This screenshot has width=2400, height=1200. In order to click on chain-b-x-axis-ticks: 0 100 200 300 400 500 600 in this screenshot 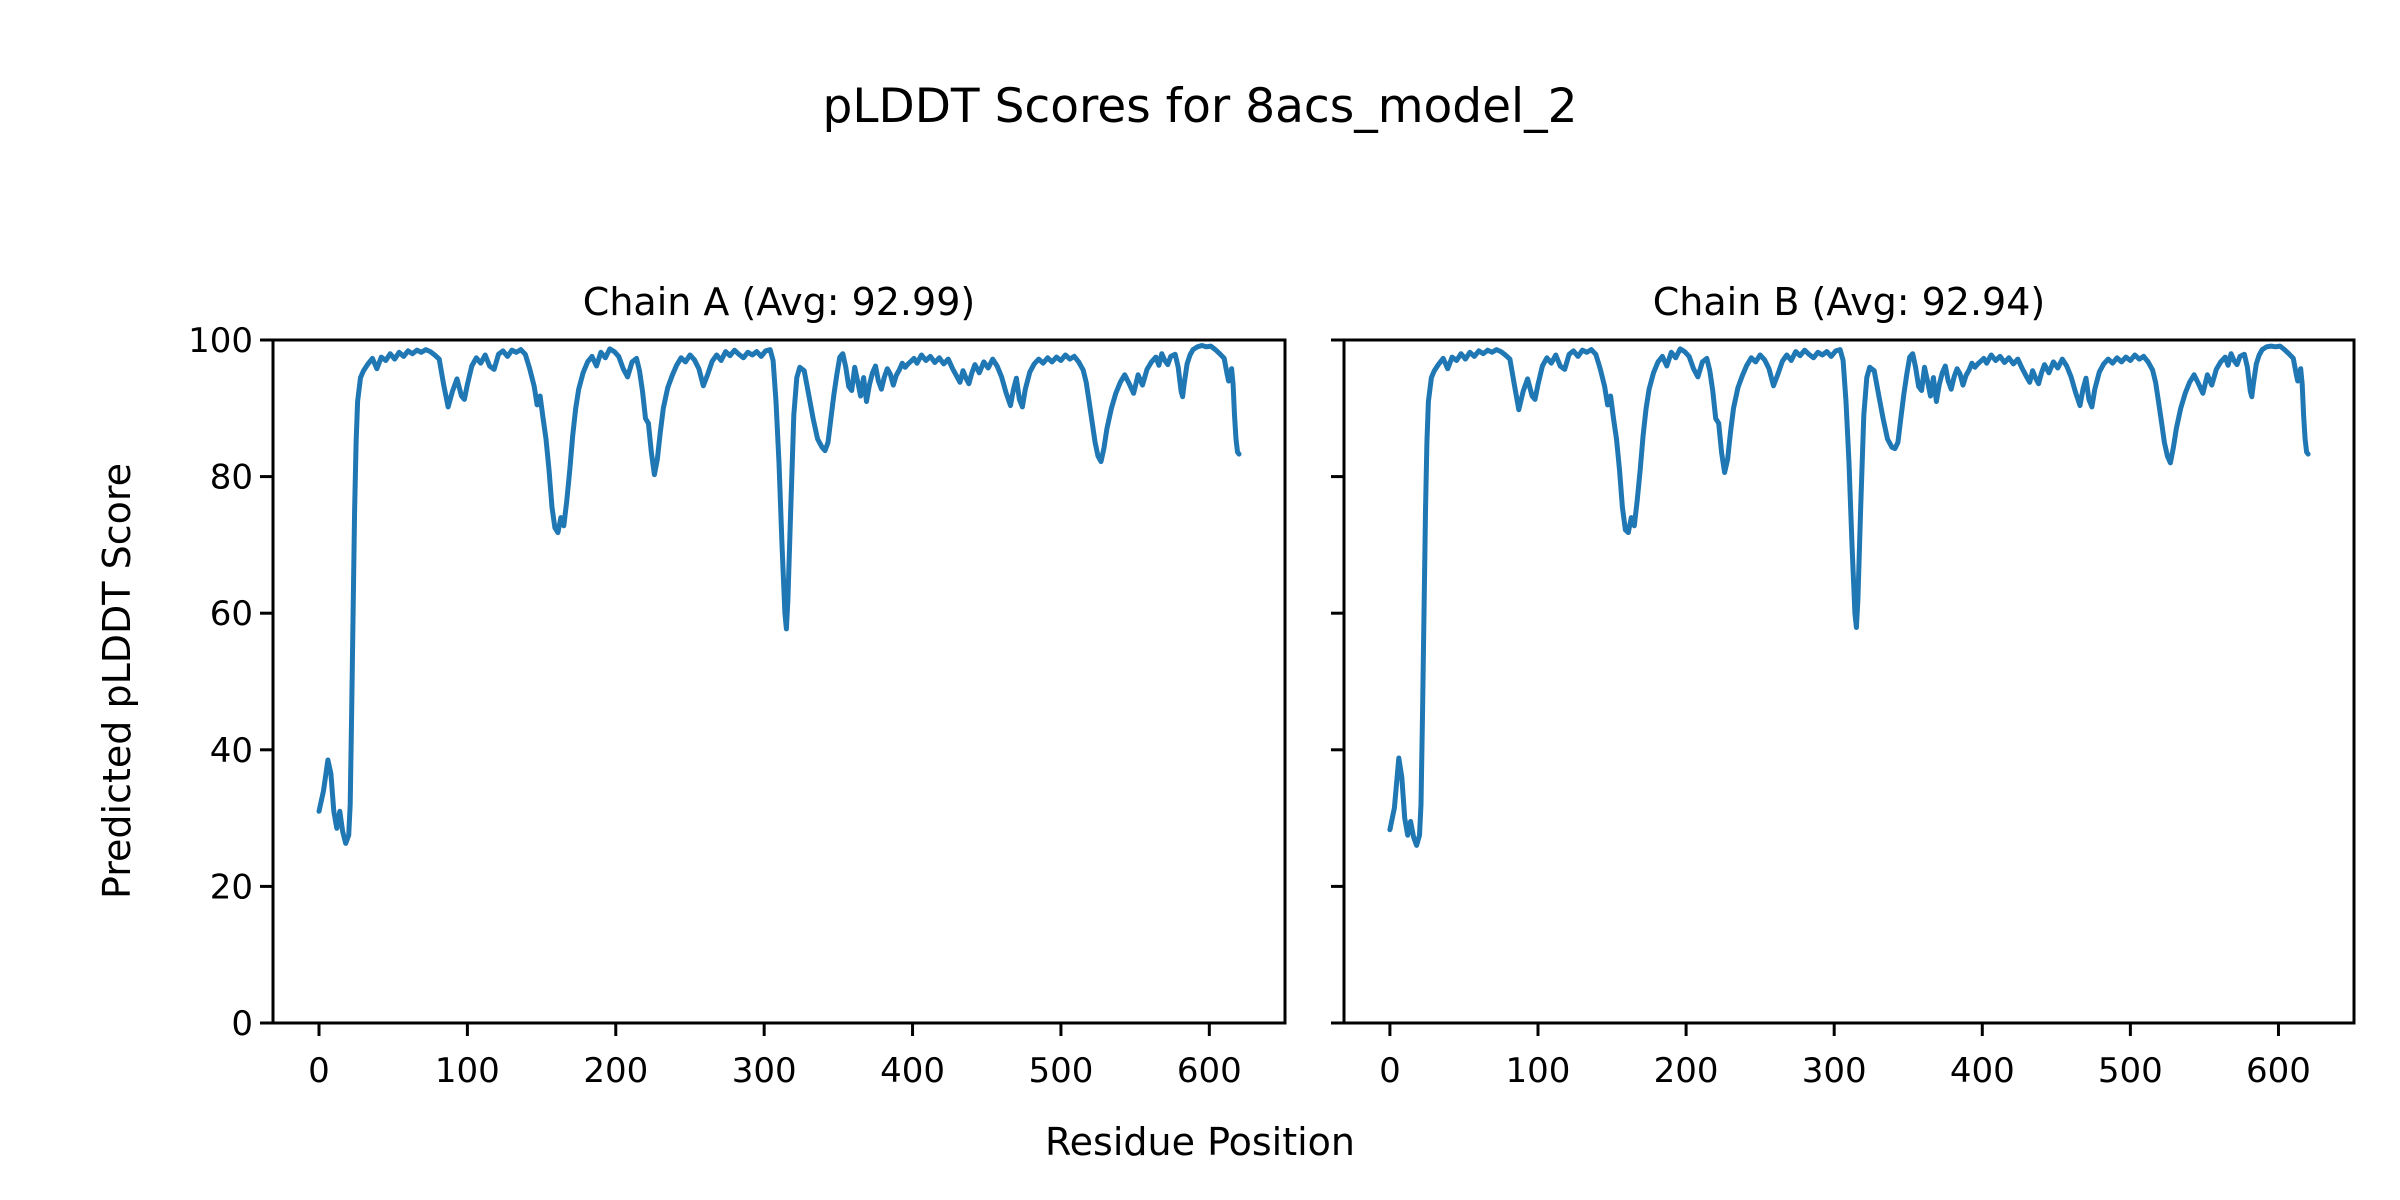, I will do `click(1845, 1057)`.